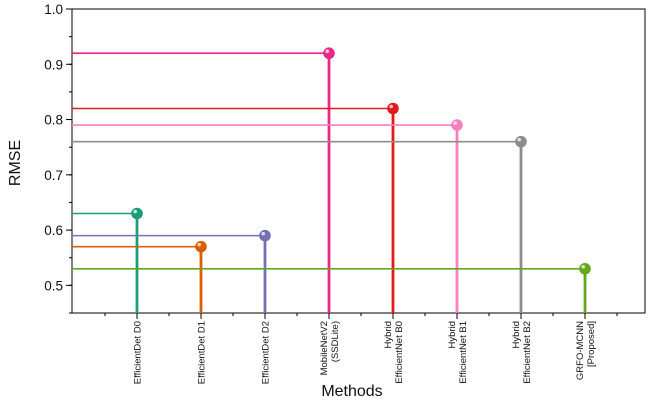  I want to click on y-tick-label: 0.9, so click(53, 64).